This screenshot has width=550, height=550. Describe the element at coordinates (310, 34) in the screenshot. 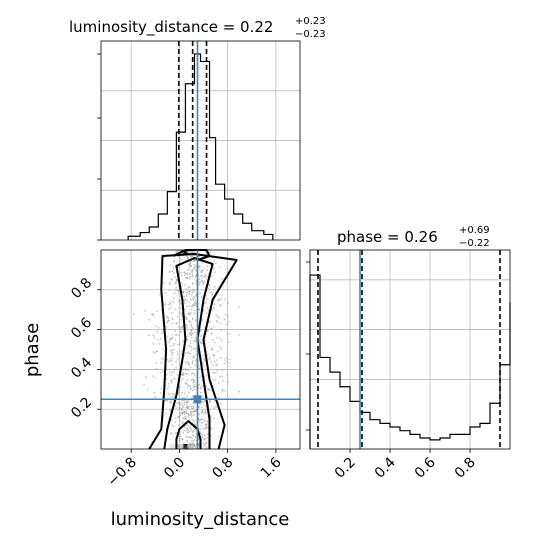

I see `ld-title-lower: −0.23` at that location.